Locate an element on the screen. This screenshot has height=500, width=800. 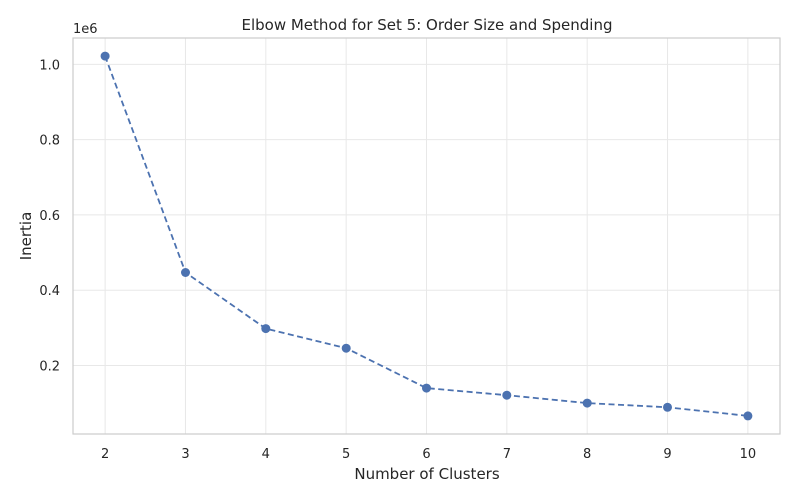
y-tick-label: 0.4 is located at coordinates (49, 291).